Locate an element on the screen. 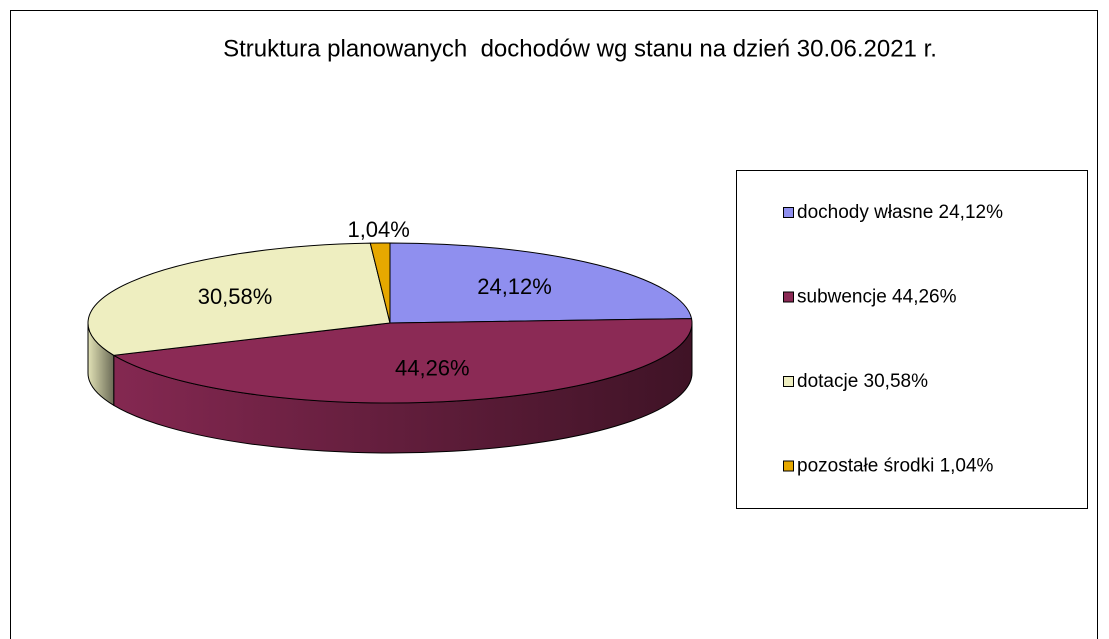 This screenshot has width=1109, height=639. data-label: 44,26% is located at coordinates (432, 367).